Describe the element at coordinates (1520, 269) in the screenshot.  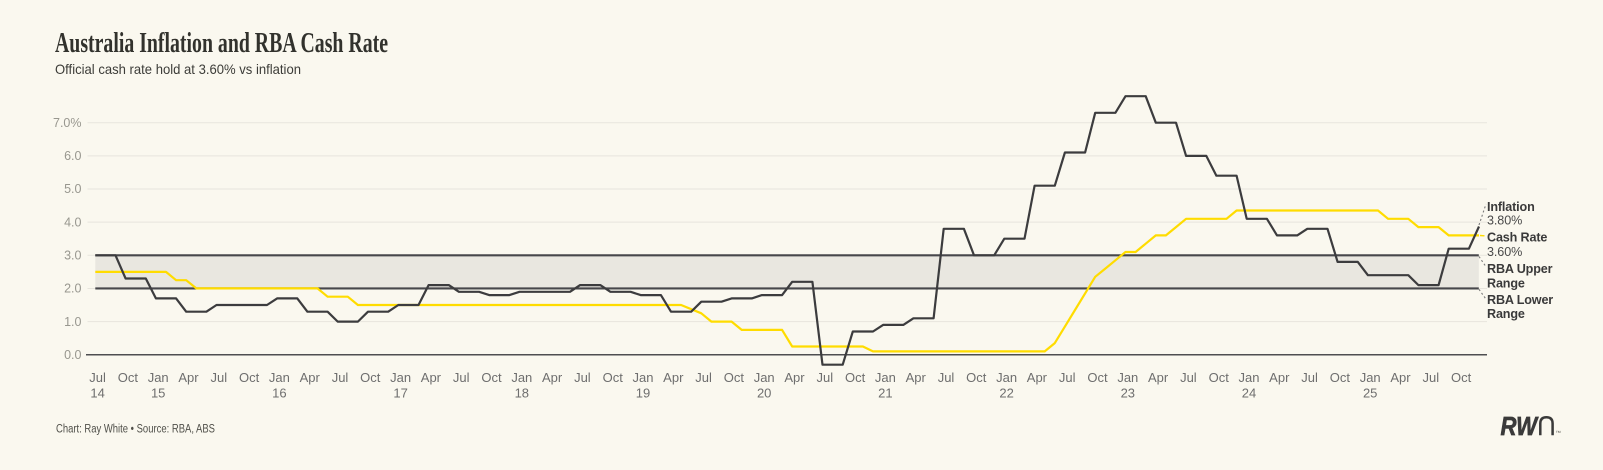
I see `svg-text: RBA Upper` at that location.